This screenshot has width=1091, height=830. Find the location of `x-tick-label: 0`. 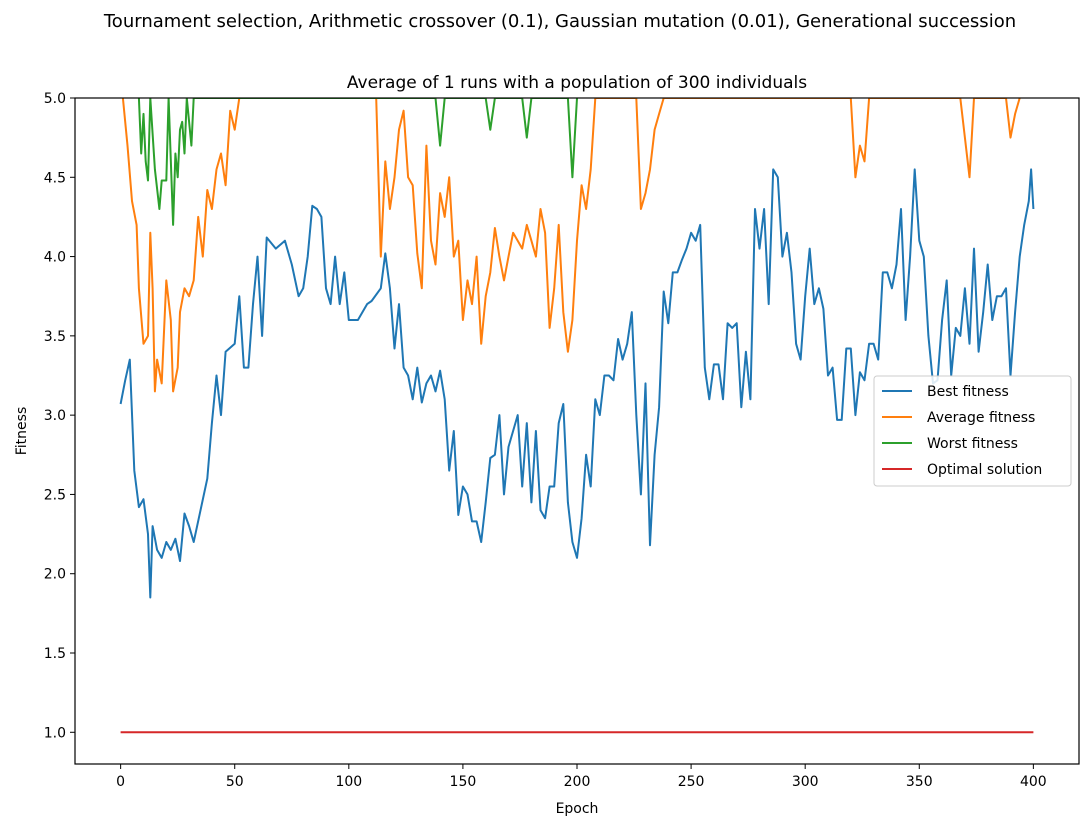

x-tick-label: 0 is located at coordinates (120, 782).